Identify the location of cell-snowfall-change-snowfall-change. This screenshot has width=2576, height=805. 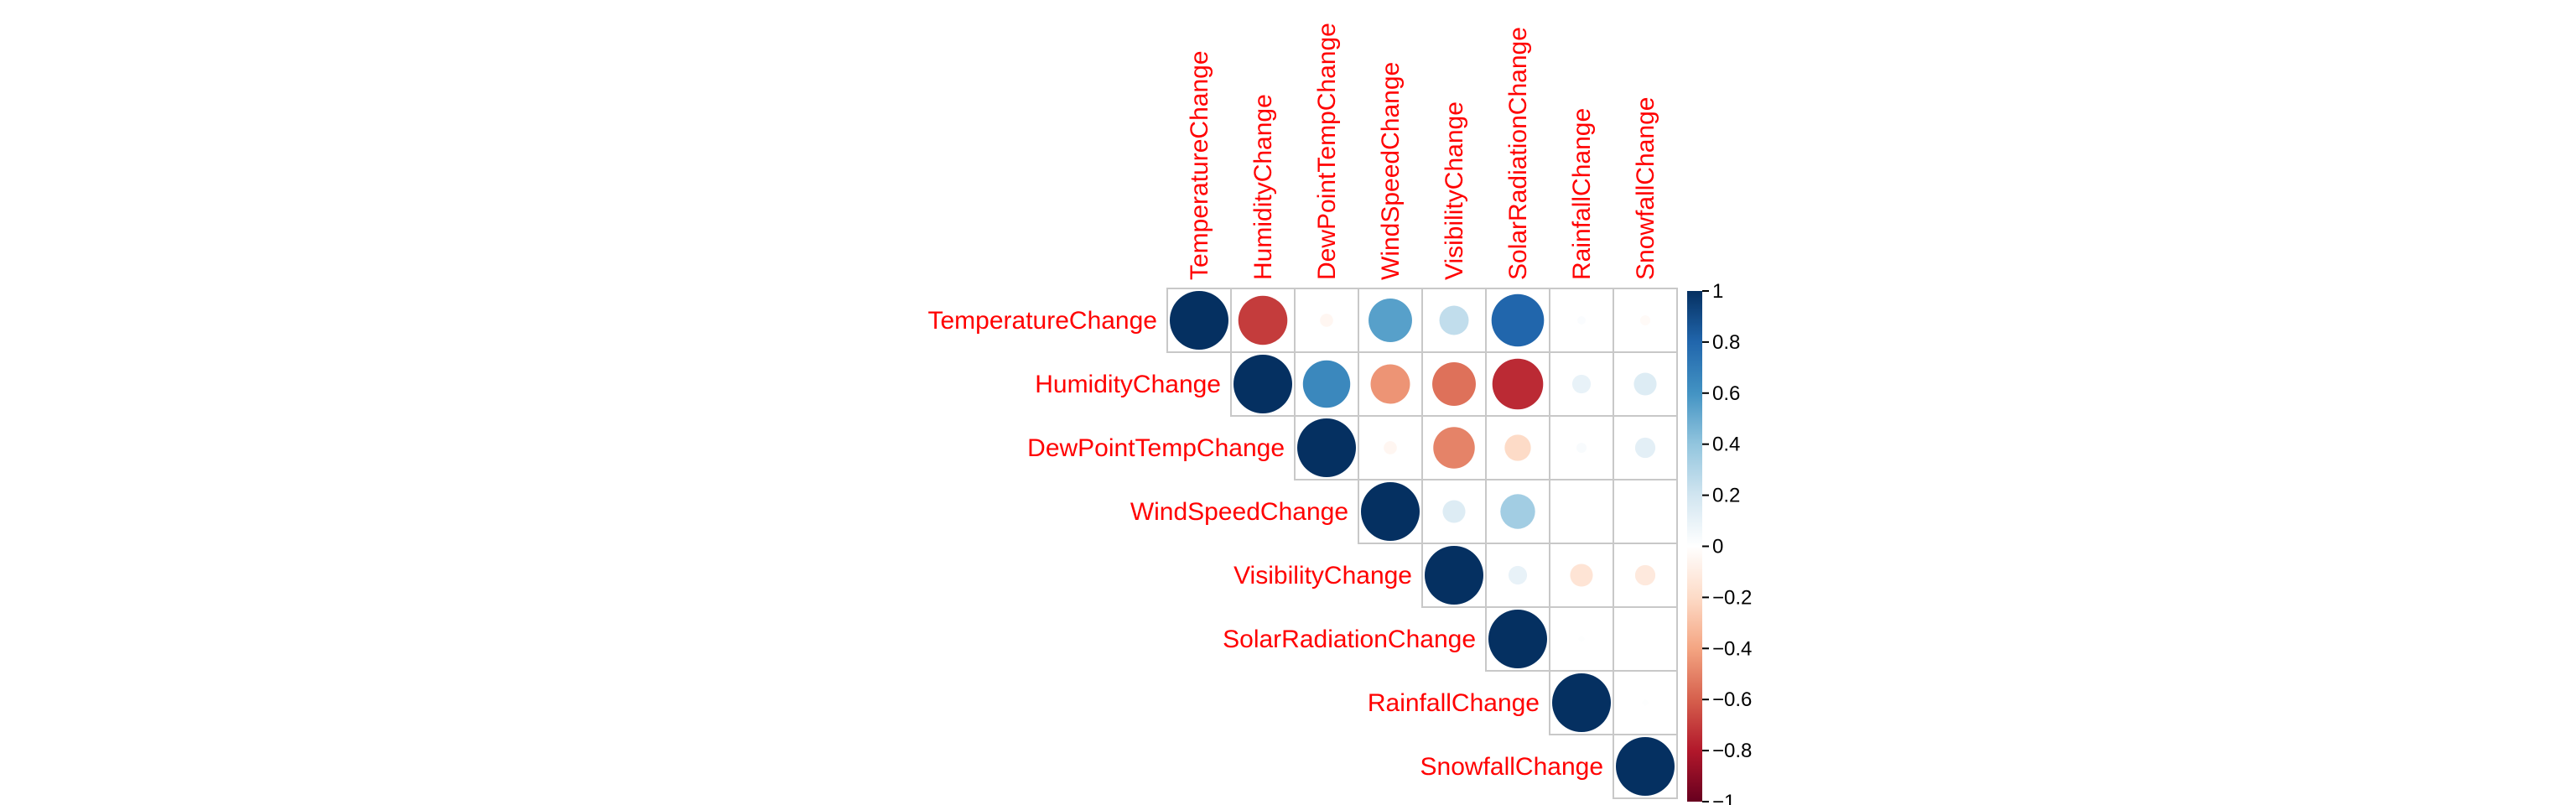
(1645, 766).